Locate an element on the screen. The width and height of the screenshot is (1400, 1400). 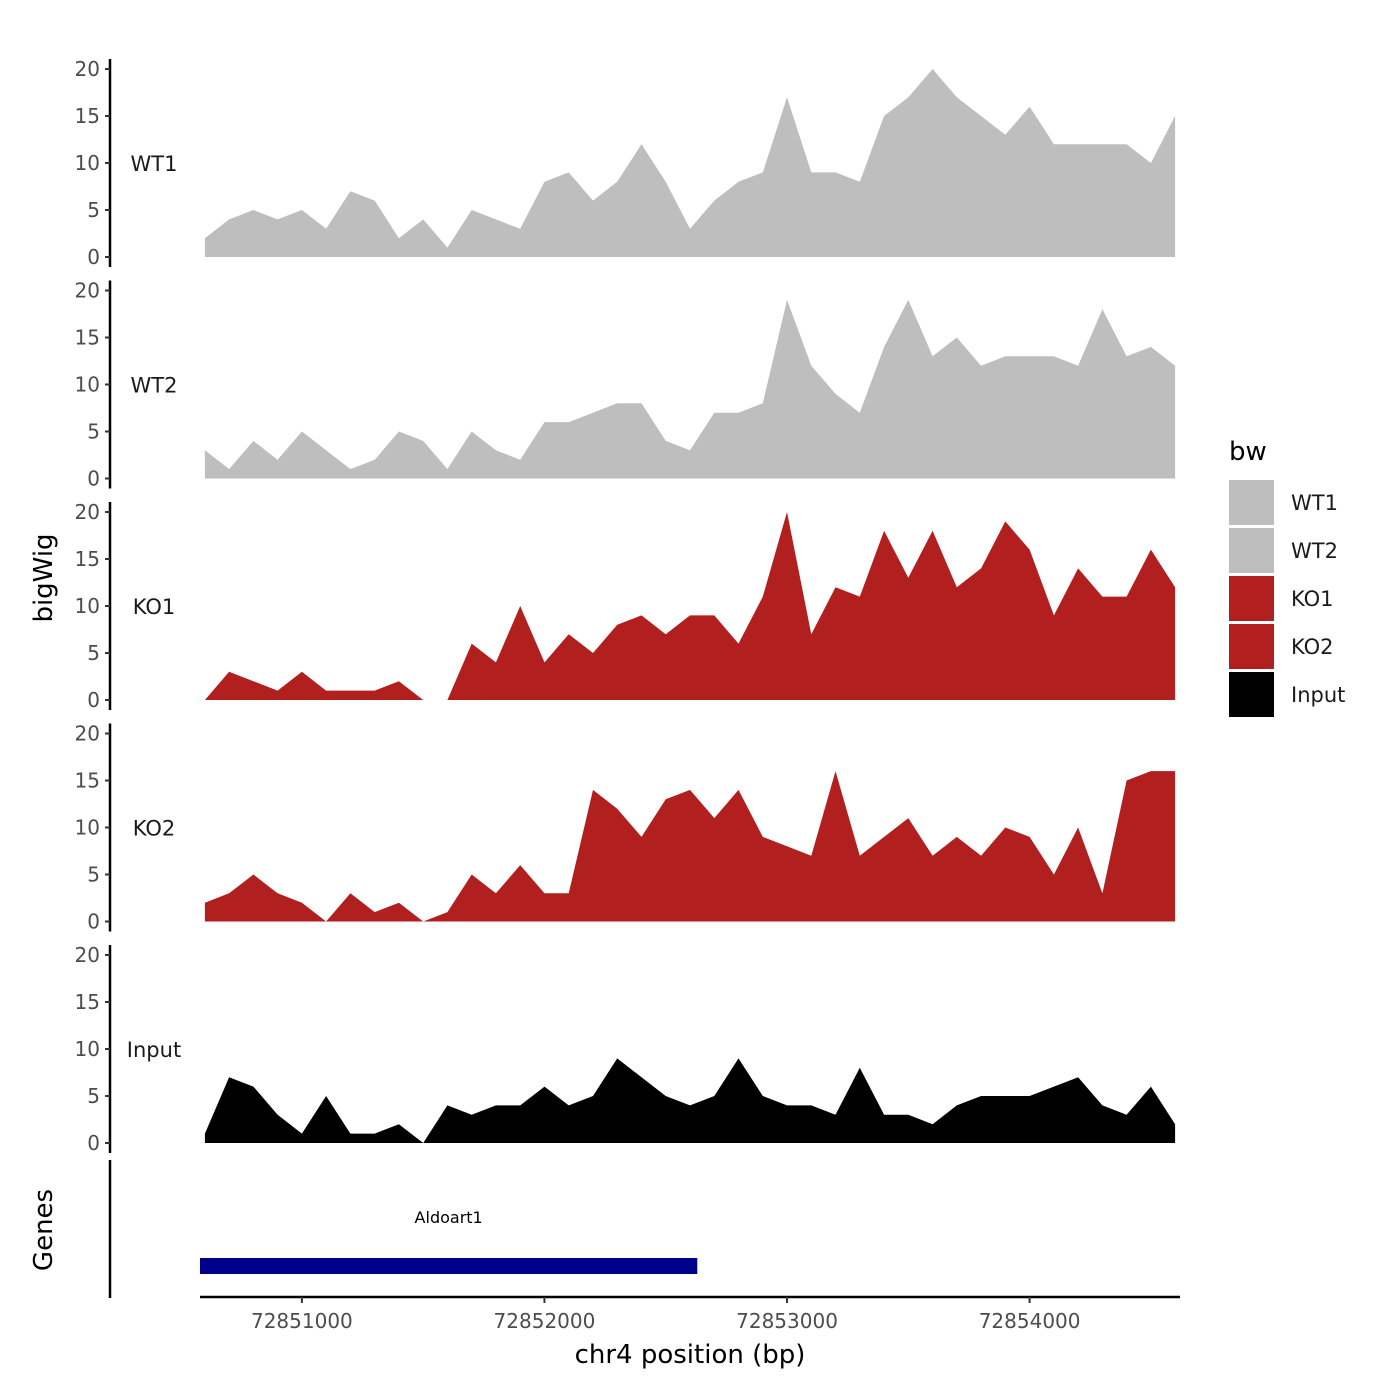
legend: bw WT1 WT2 KO1 KO2 Input is located at coordinates (1287, 577).